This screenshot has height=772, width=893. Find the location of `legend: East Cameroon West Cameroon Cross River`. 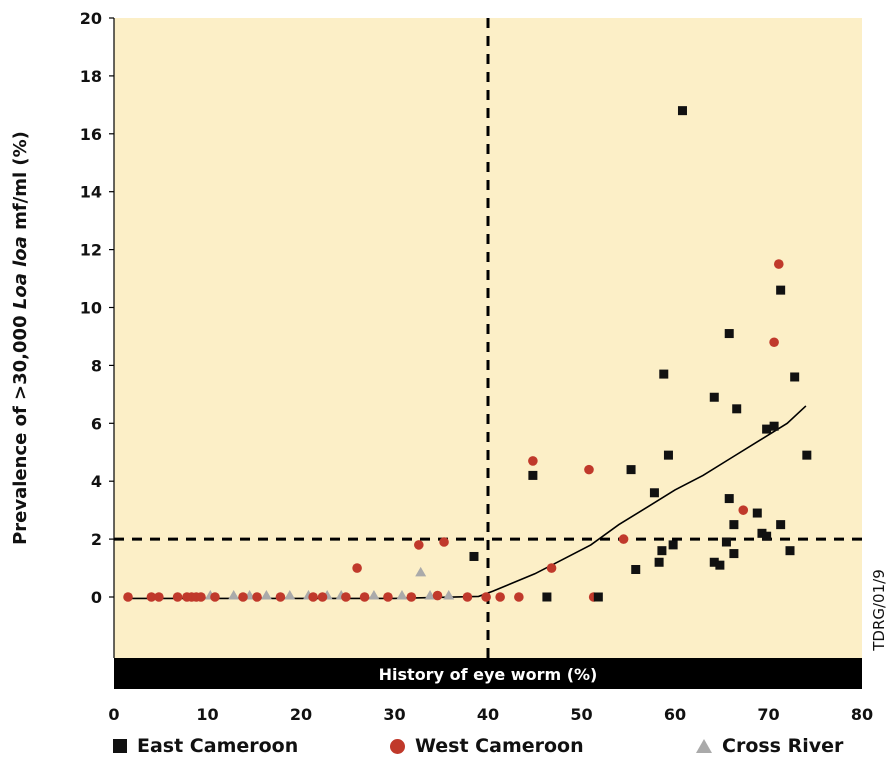

legend: East Cameroon West Cameroon Cross River is located at coordinates (446, 753).